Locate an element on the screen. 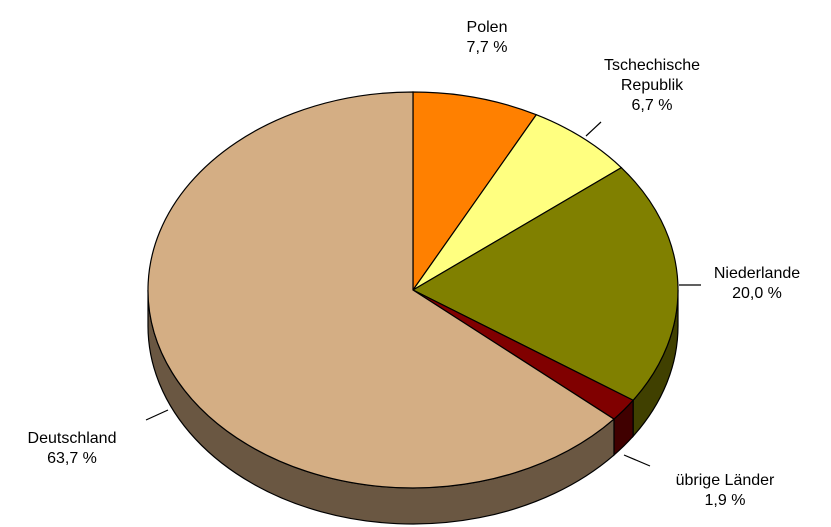 This screenshot has height=527, width=831. category-label: übrige Länder is located at coordinates (725, 480).